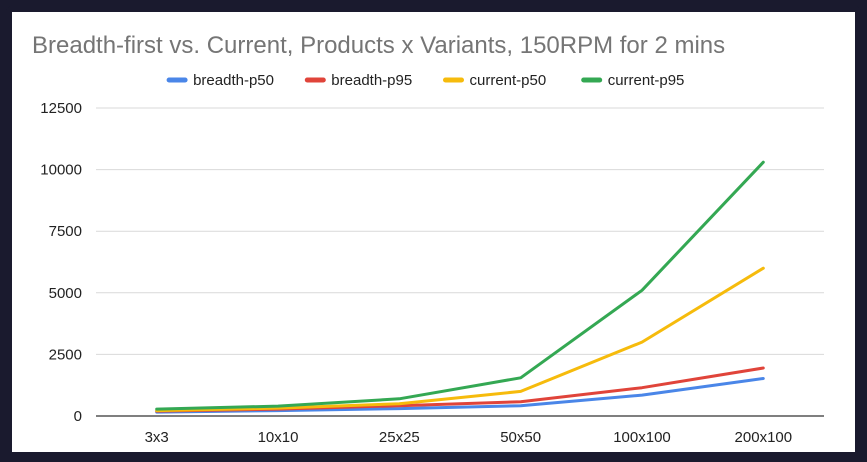 The width and height of the screenshot is (867, 462). I want to click on y-tick-label: 5000, so click(65, 293).